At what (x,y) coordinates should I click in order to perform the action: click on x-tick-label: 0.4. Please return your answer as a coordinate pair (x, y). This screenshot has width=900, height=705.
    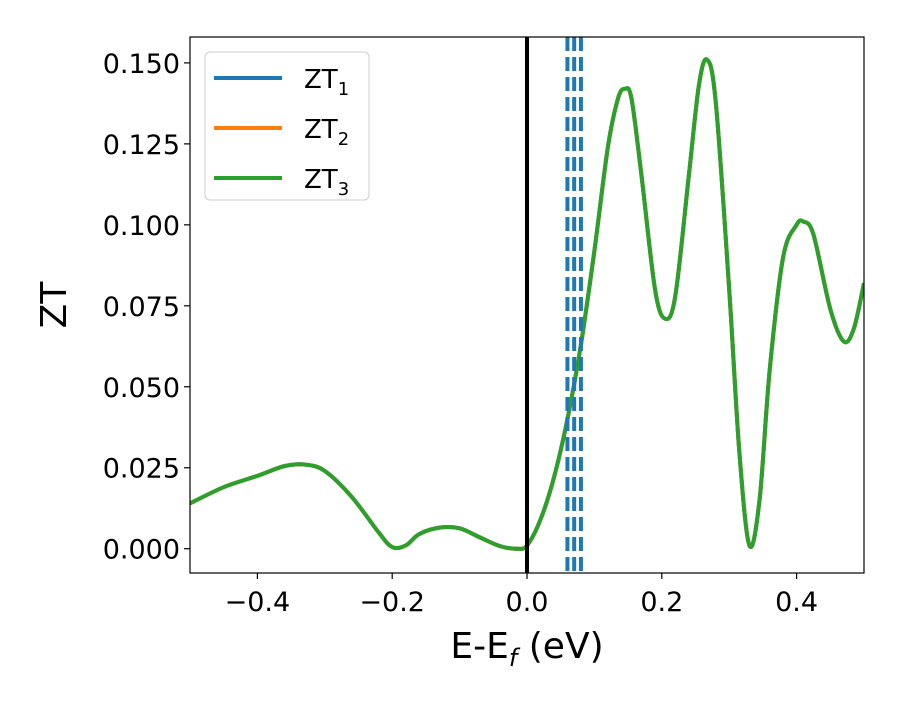
    Looking at the image, I should click on (796, 602).